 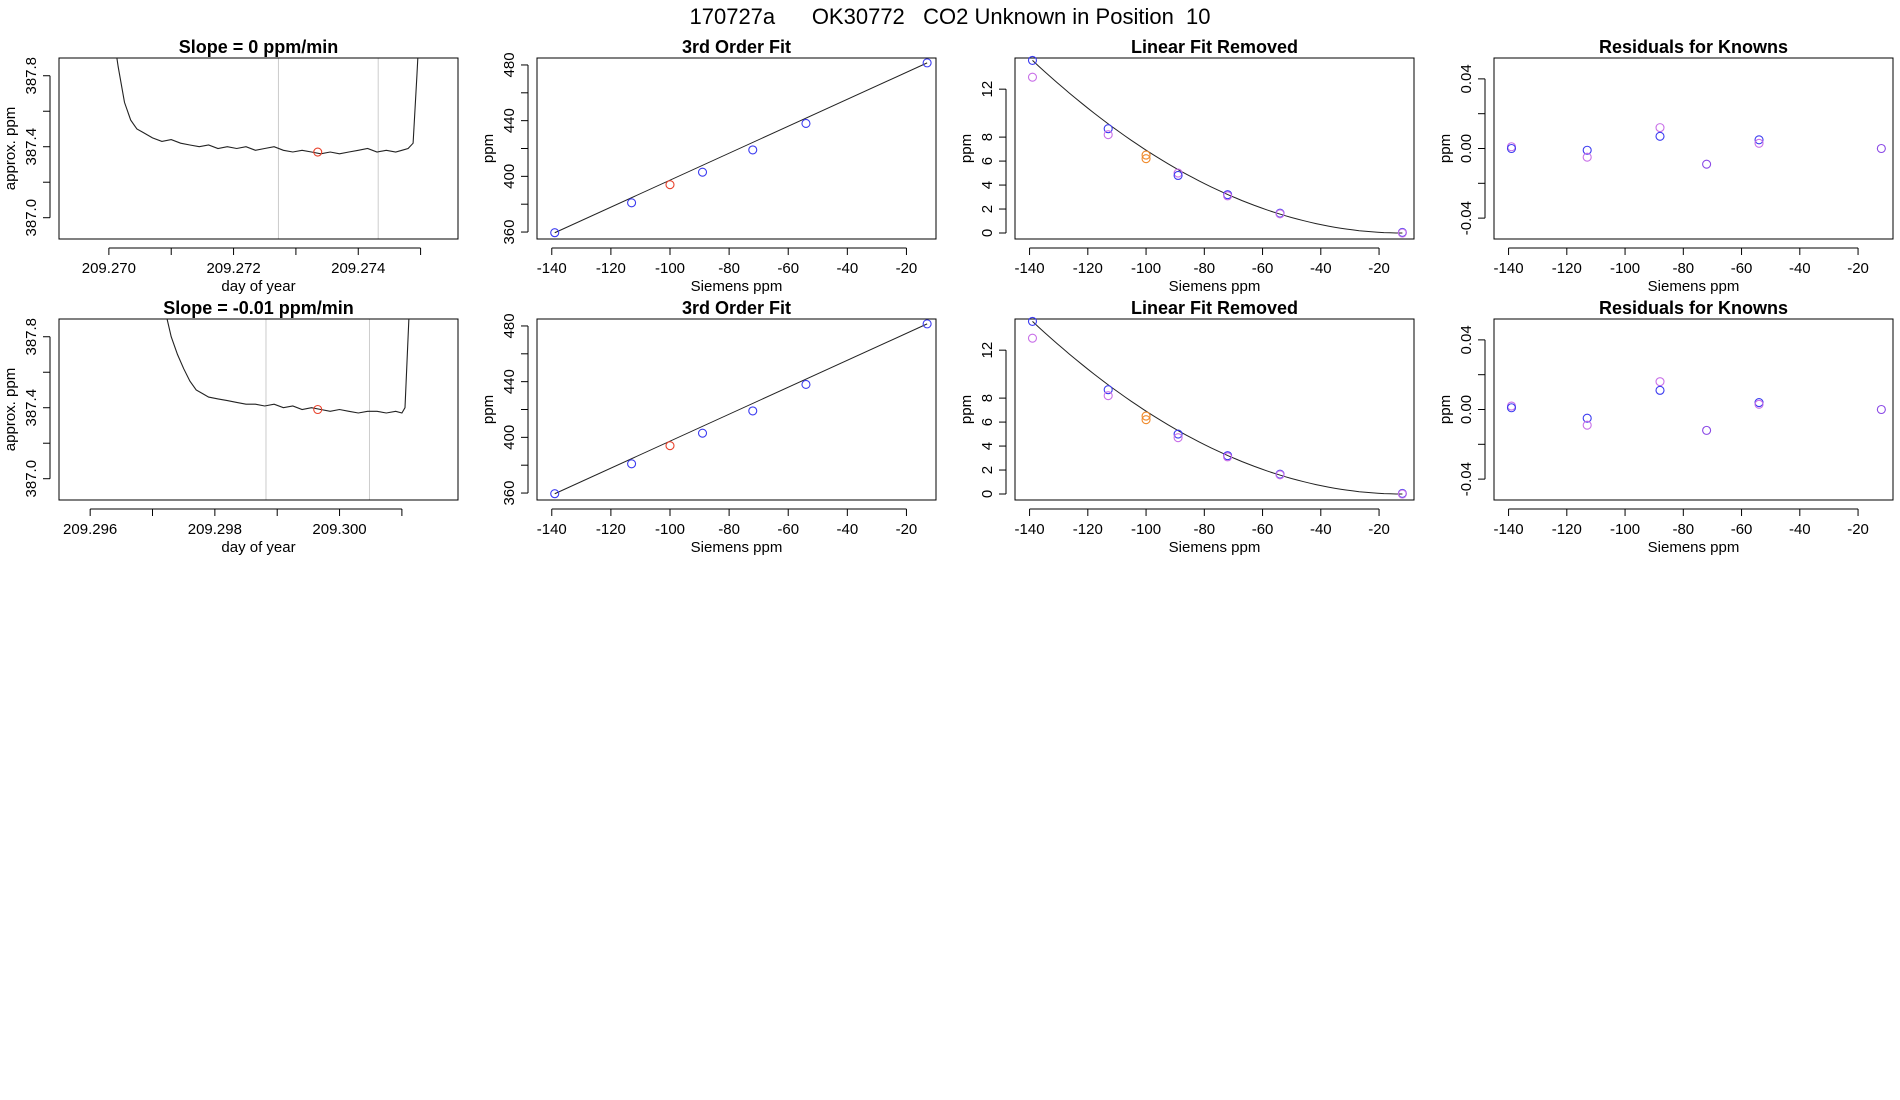 What do you see at coordinates (1466, 479) in the screenshot?
I see `y-tick-label: -0.04` at bounding box center [1466, 479].